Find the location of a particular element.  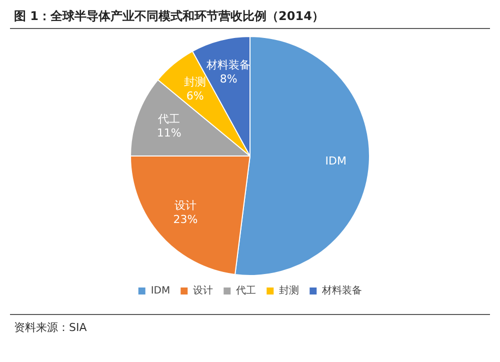

legend-label: 材料装备 is located at coordinates (341, 290).